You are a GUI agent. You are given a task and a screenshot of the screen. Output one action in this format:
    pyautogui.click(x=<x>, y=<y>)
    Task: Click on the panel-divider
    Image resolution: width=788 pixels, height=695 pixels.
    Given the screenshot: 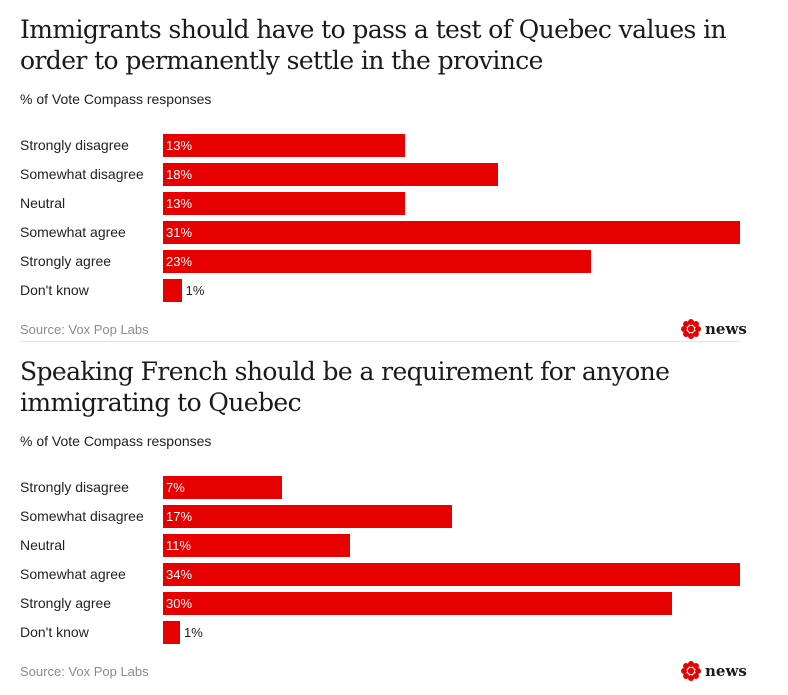 What is the action you would take?
    pyautogui.click(x=380, y=341)
    